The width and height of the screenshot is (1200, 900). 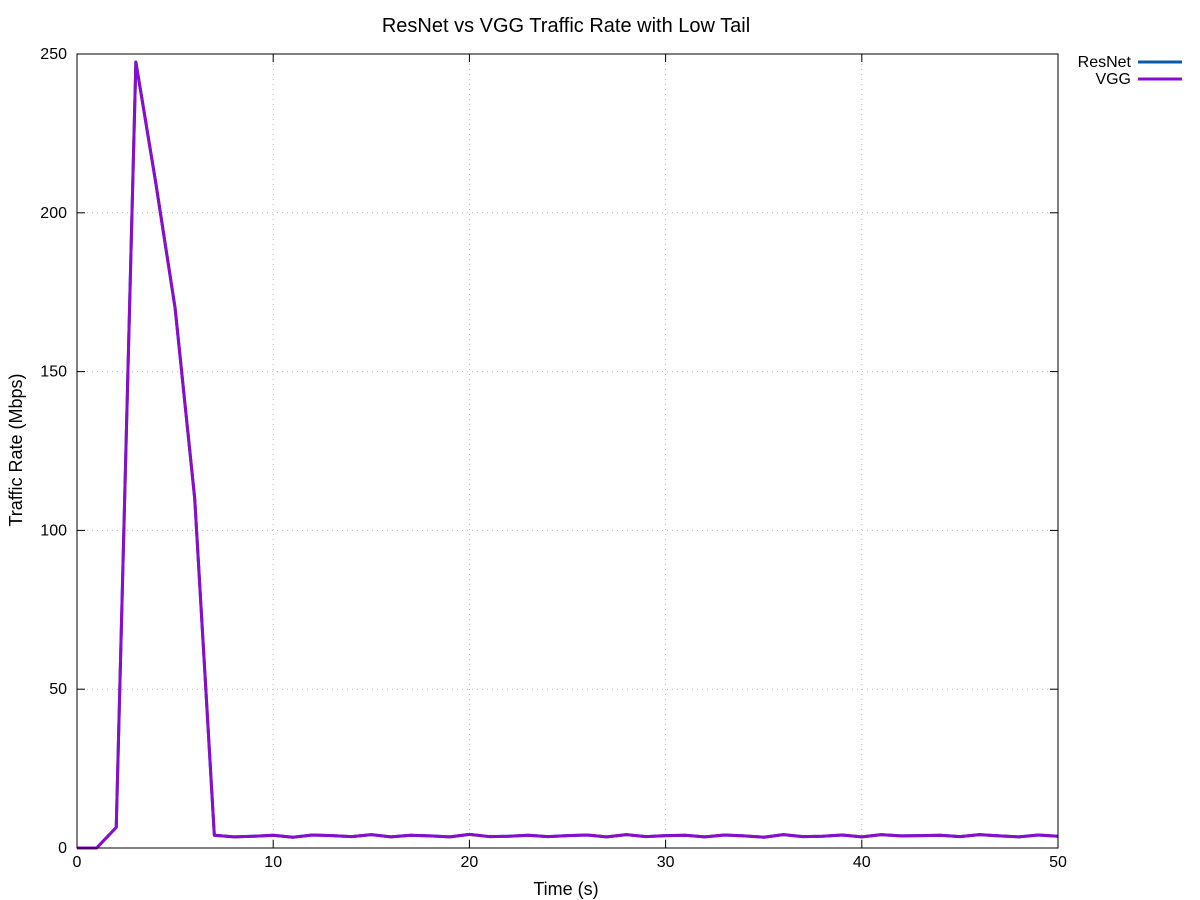 I want to click on y-tick-label: 50, so click(x=58, y=689).